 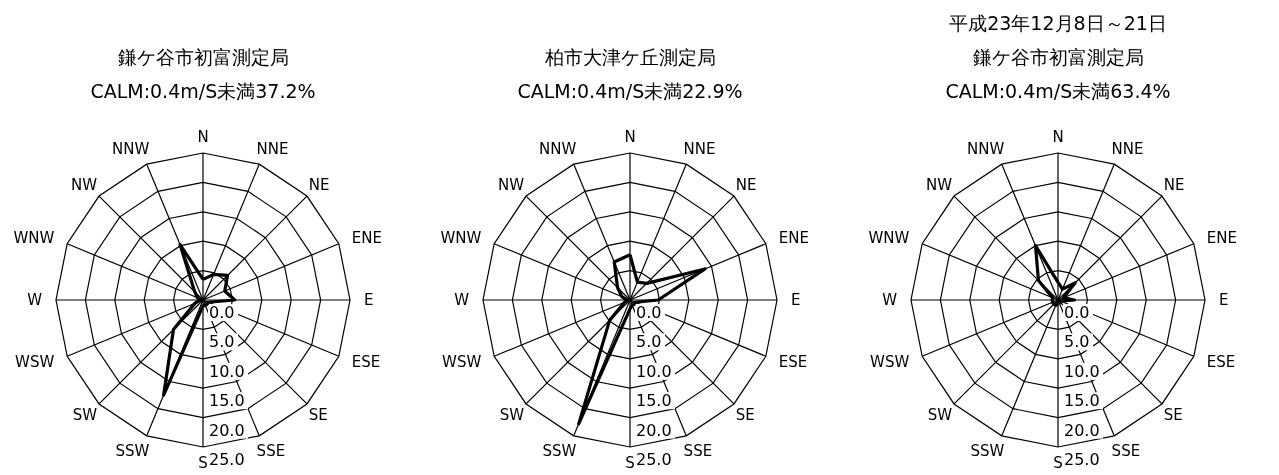 What do you see at coordinates (203, 91) in the screenshot?
I see `chart-subtitle: CALM:0.4m/S未満37.2%` at bounding box center [203, 91].